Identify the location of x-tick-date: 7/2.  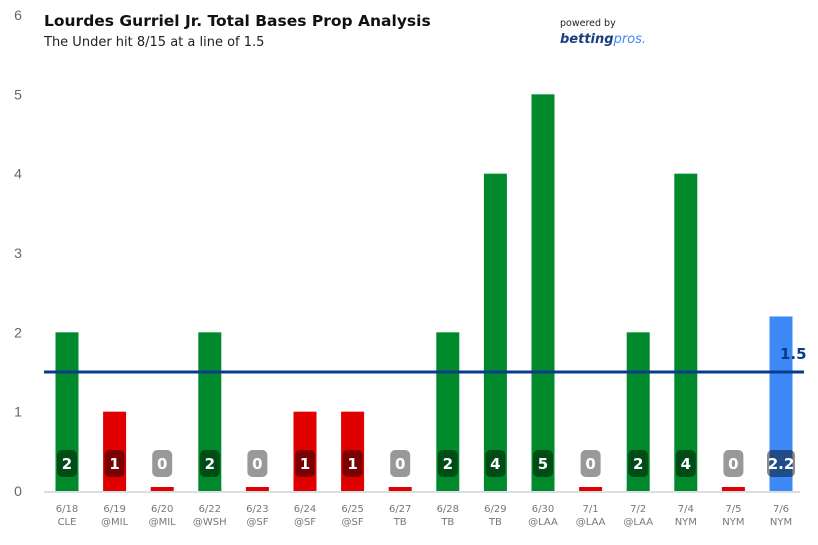
(638, 509).